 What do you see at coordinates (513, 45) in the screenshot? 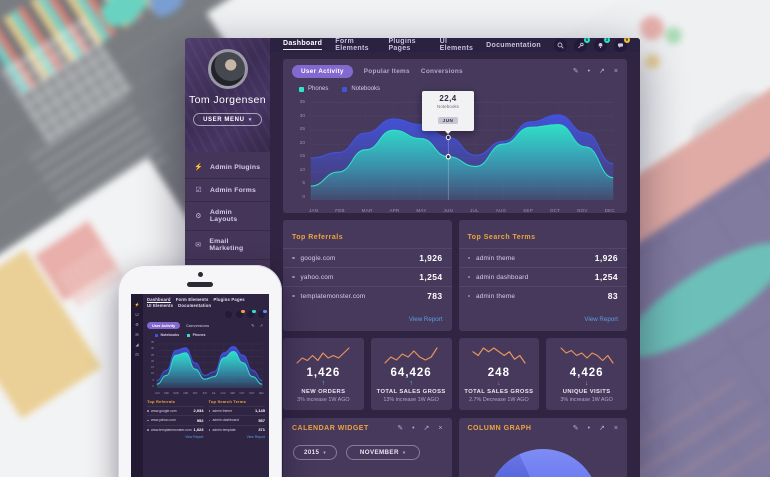
I see `nav-documentation: Documentation` at bounding box center [513, 45].